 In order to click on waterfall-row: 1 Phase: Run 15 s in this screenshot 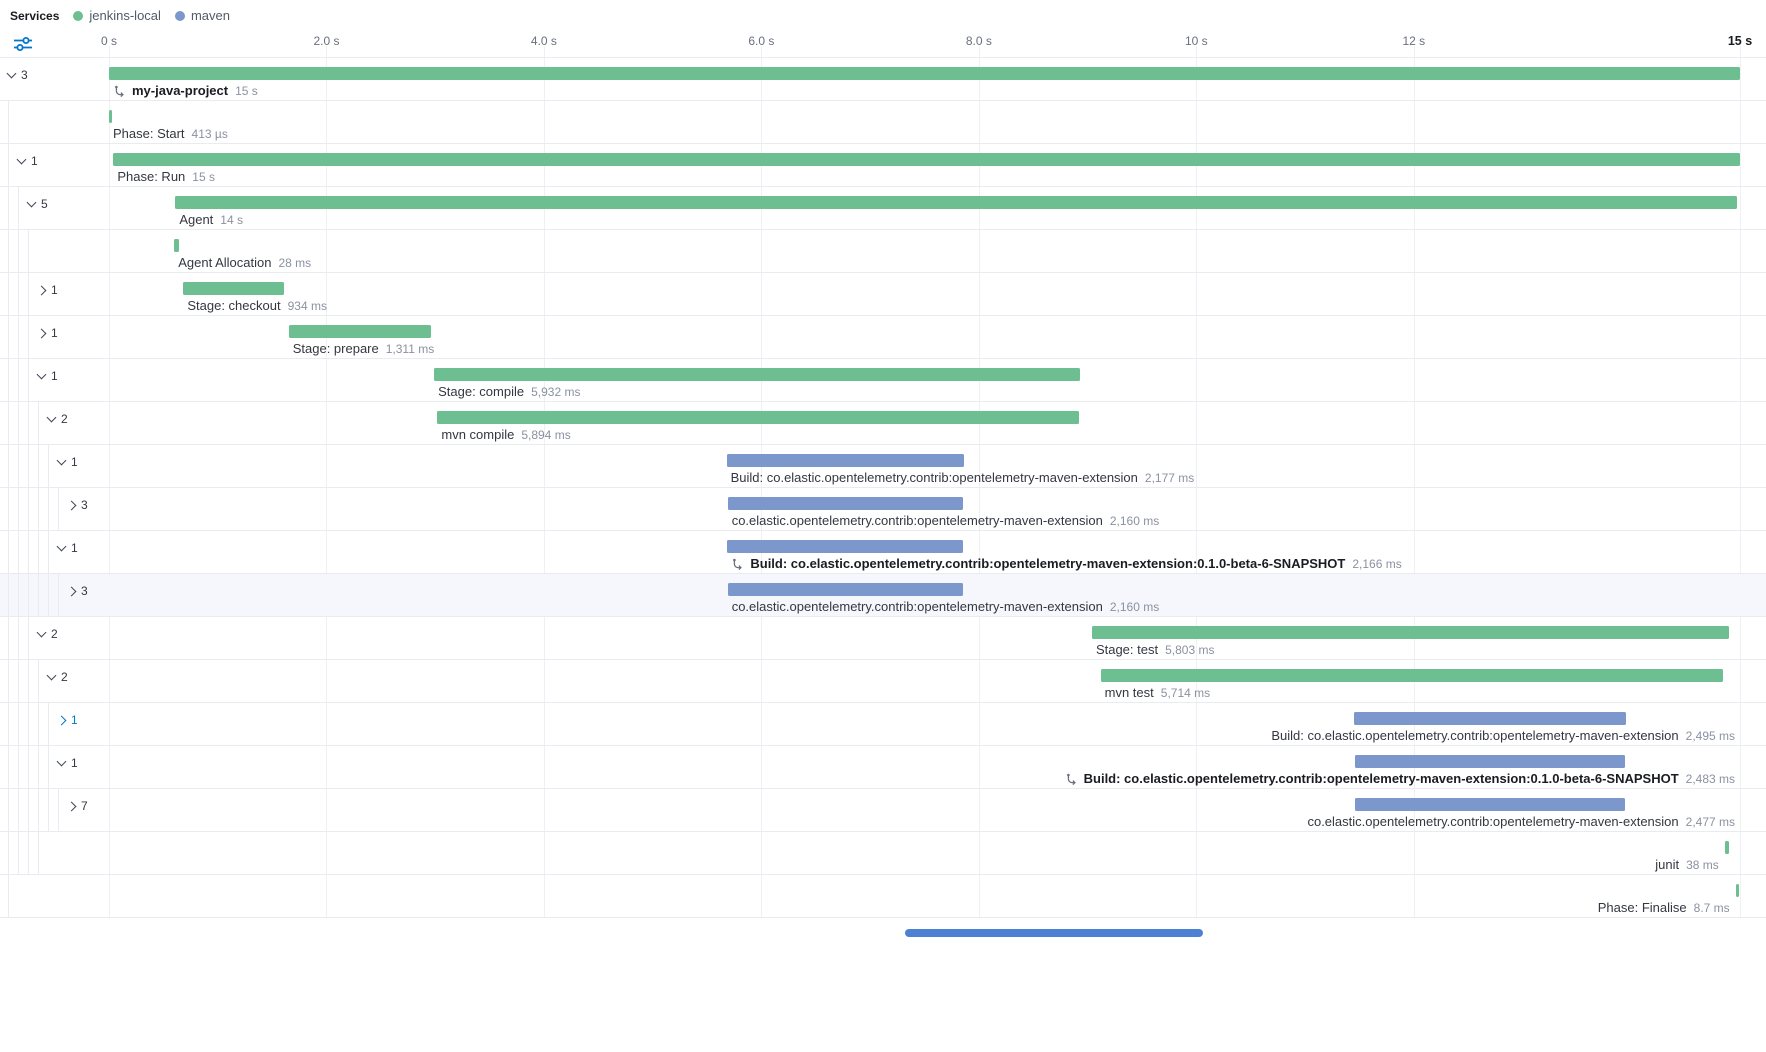, I will do `click(883, 165)`.